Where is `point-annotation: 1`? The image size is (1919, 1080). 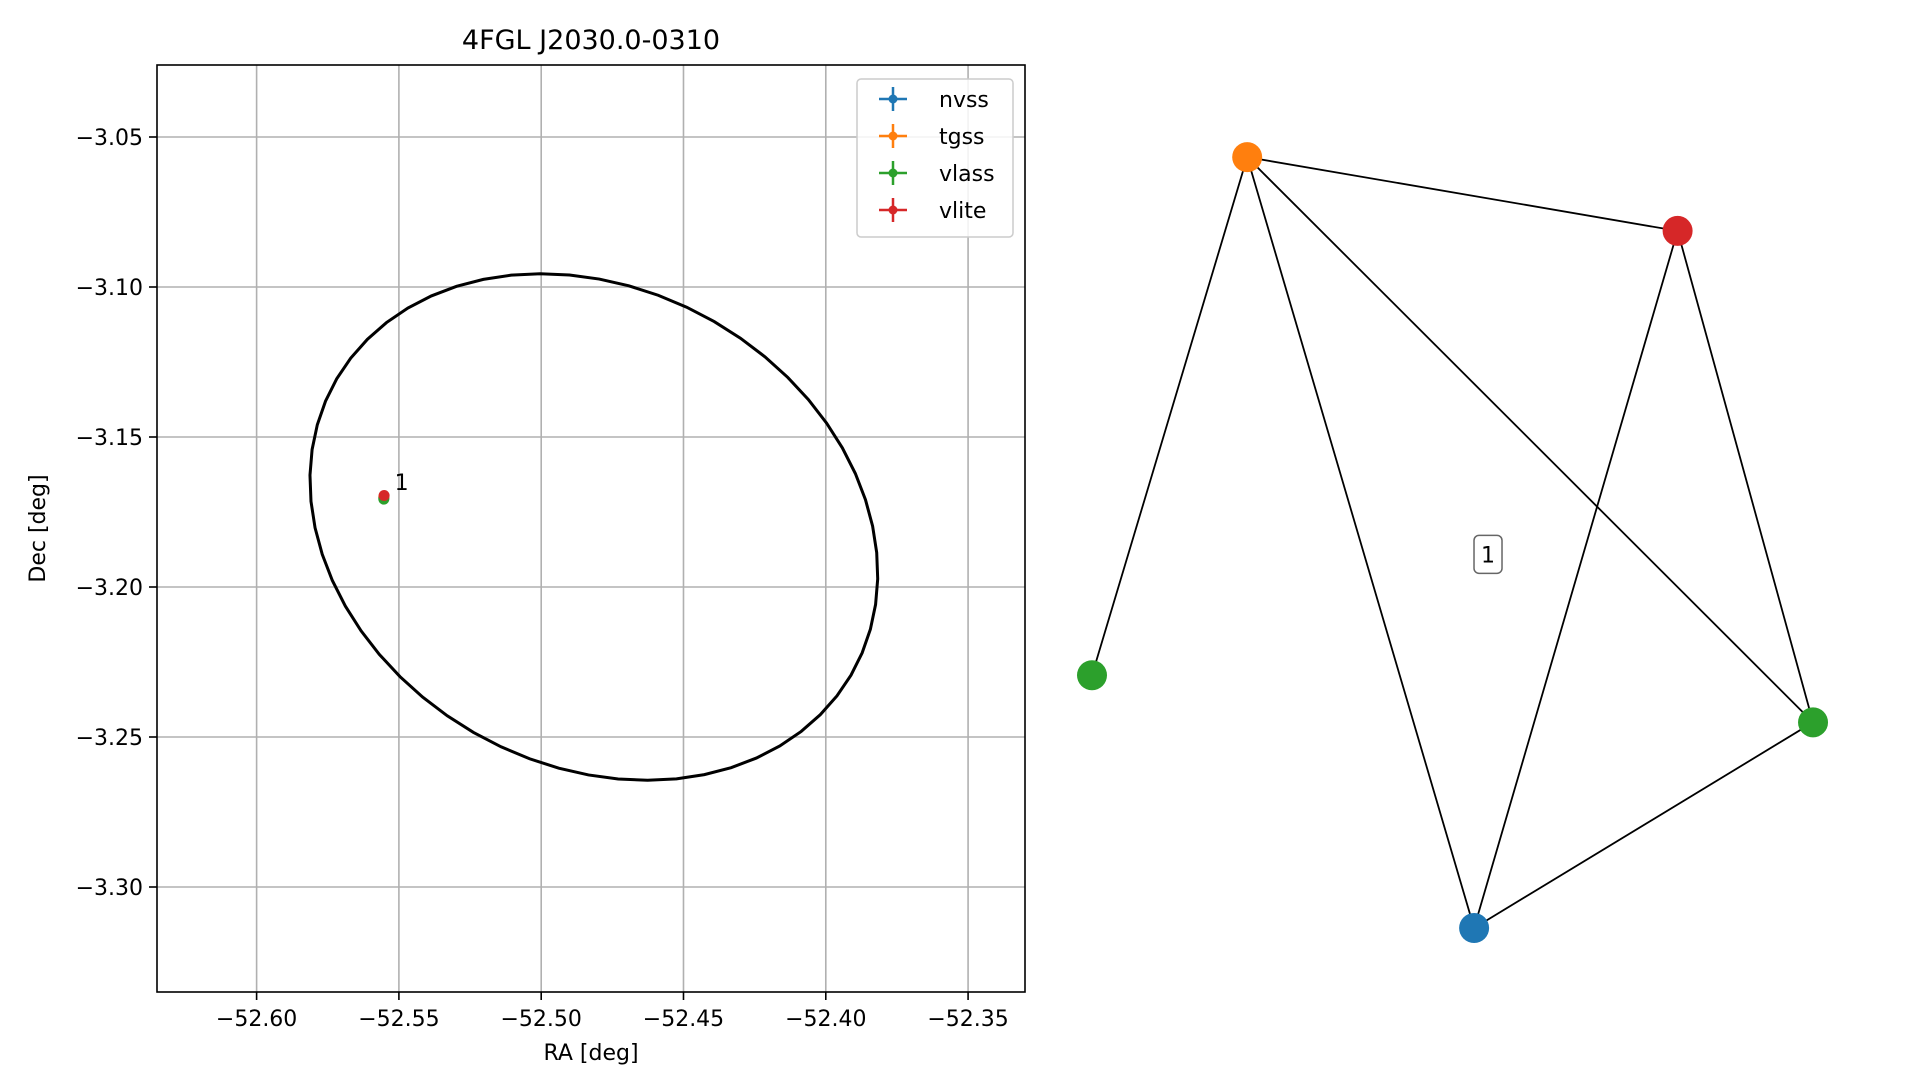 point-annotation: 1 is located at coordinates (402, 483).